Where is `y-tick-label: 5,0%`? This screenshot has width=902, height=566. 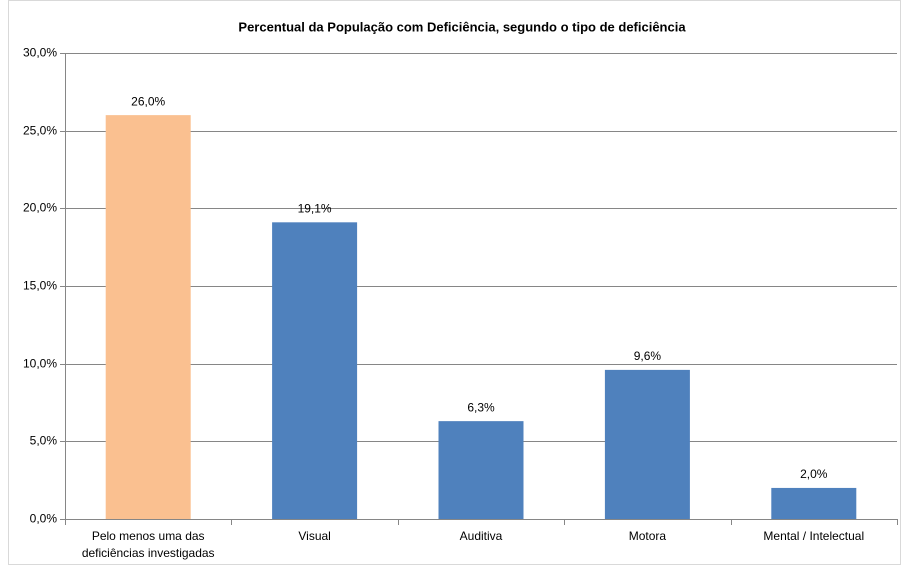
y-tick-label: 5,0% is located at coordinates (44, 441).